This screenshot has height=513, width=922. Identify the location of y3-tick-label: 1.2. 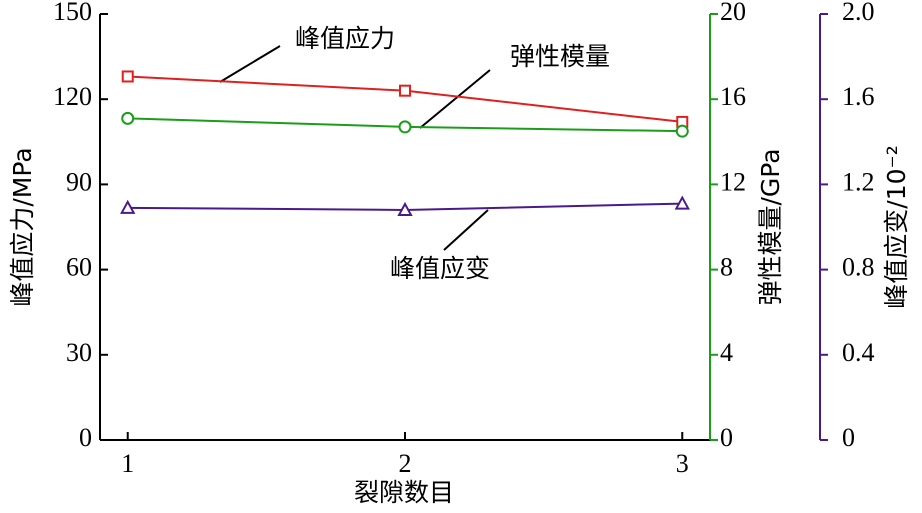
(858, 181).